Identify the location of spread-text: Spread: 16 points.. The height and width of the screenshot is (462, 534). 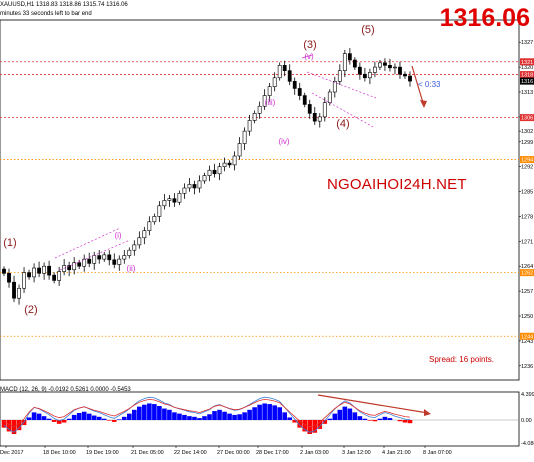
(461, 359).